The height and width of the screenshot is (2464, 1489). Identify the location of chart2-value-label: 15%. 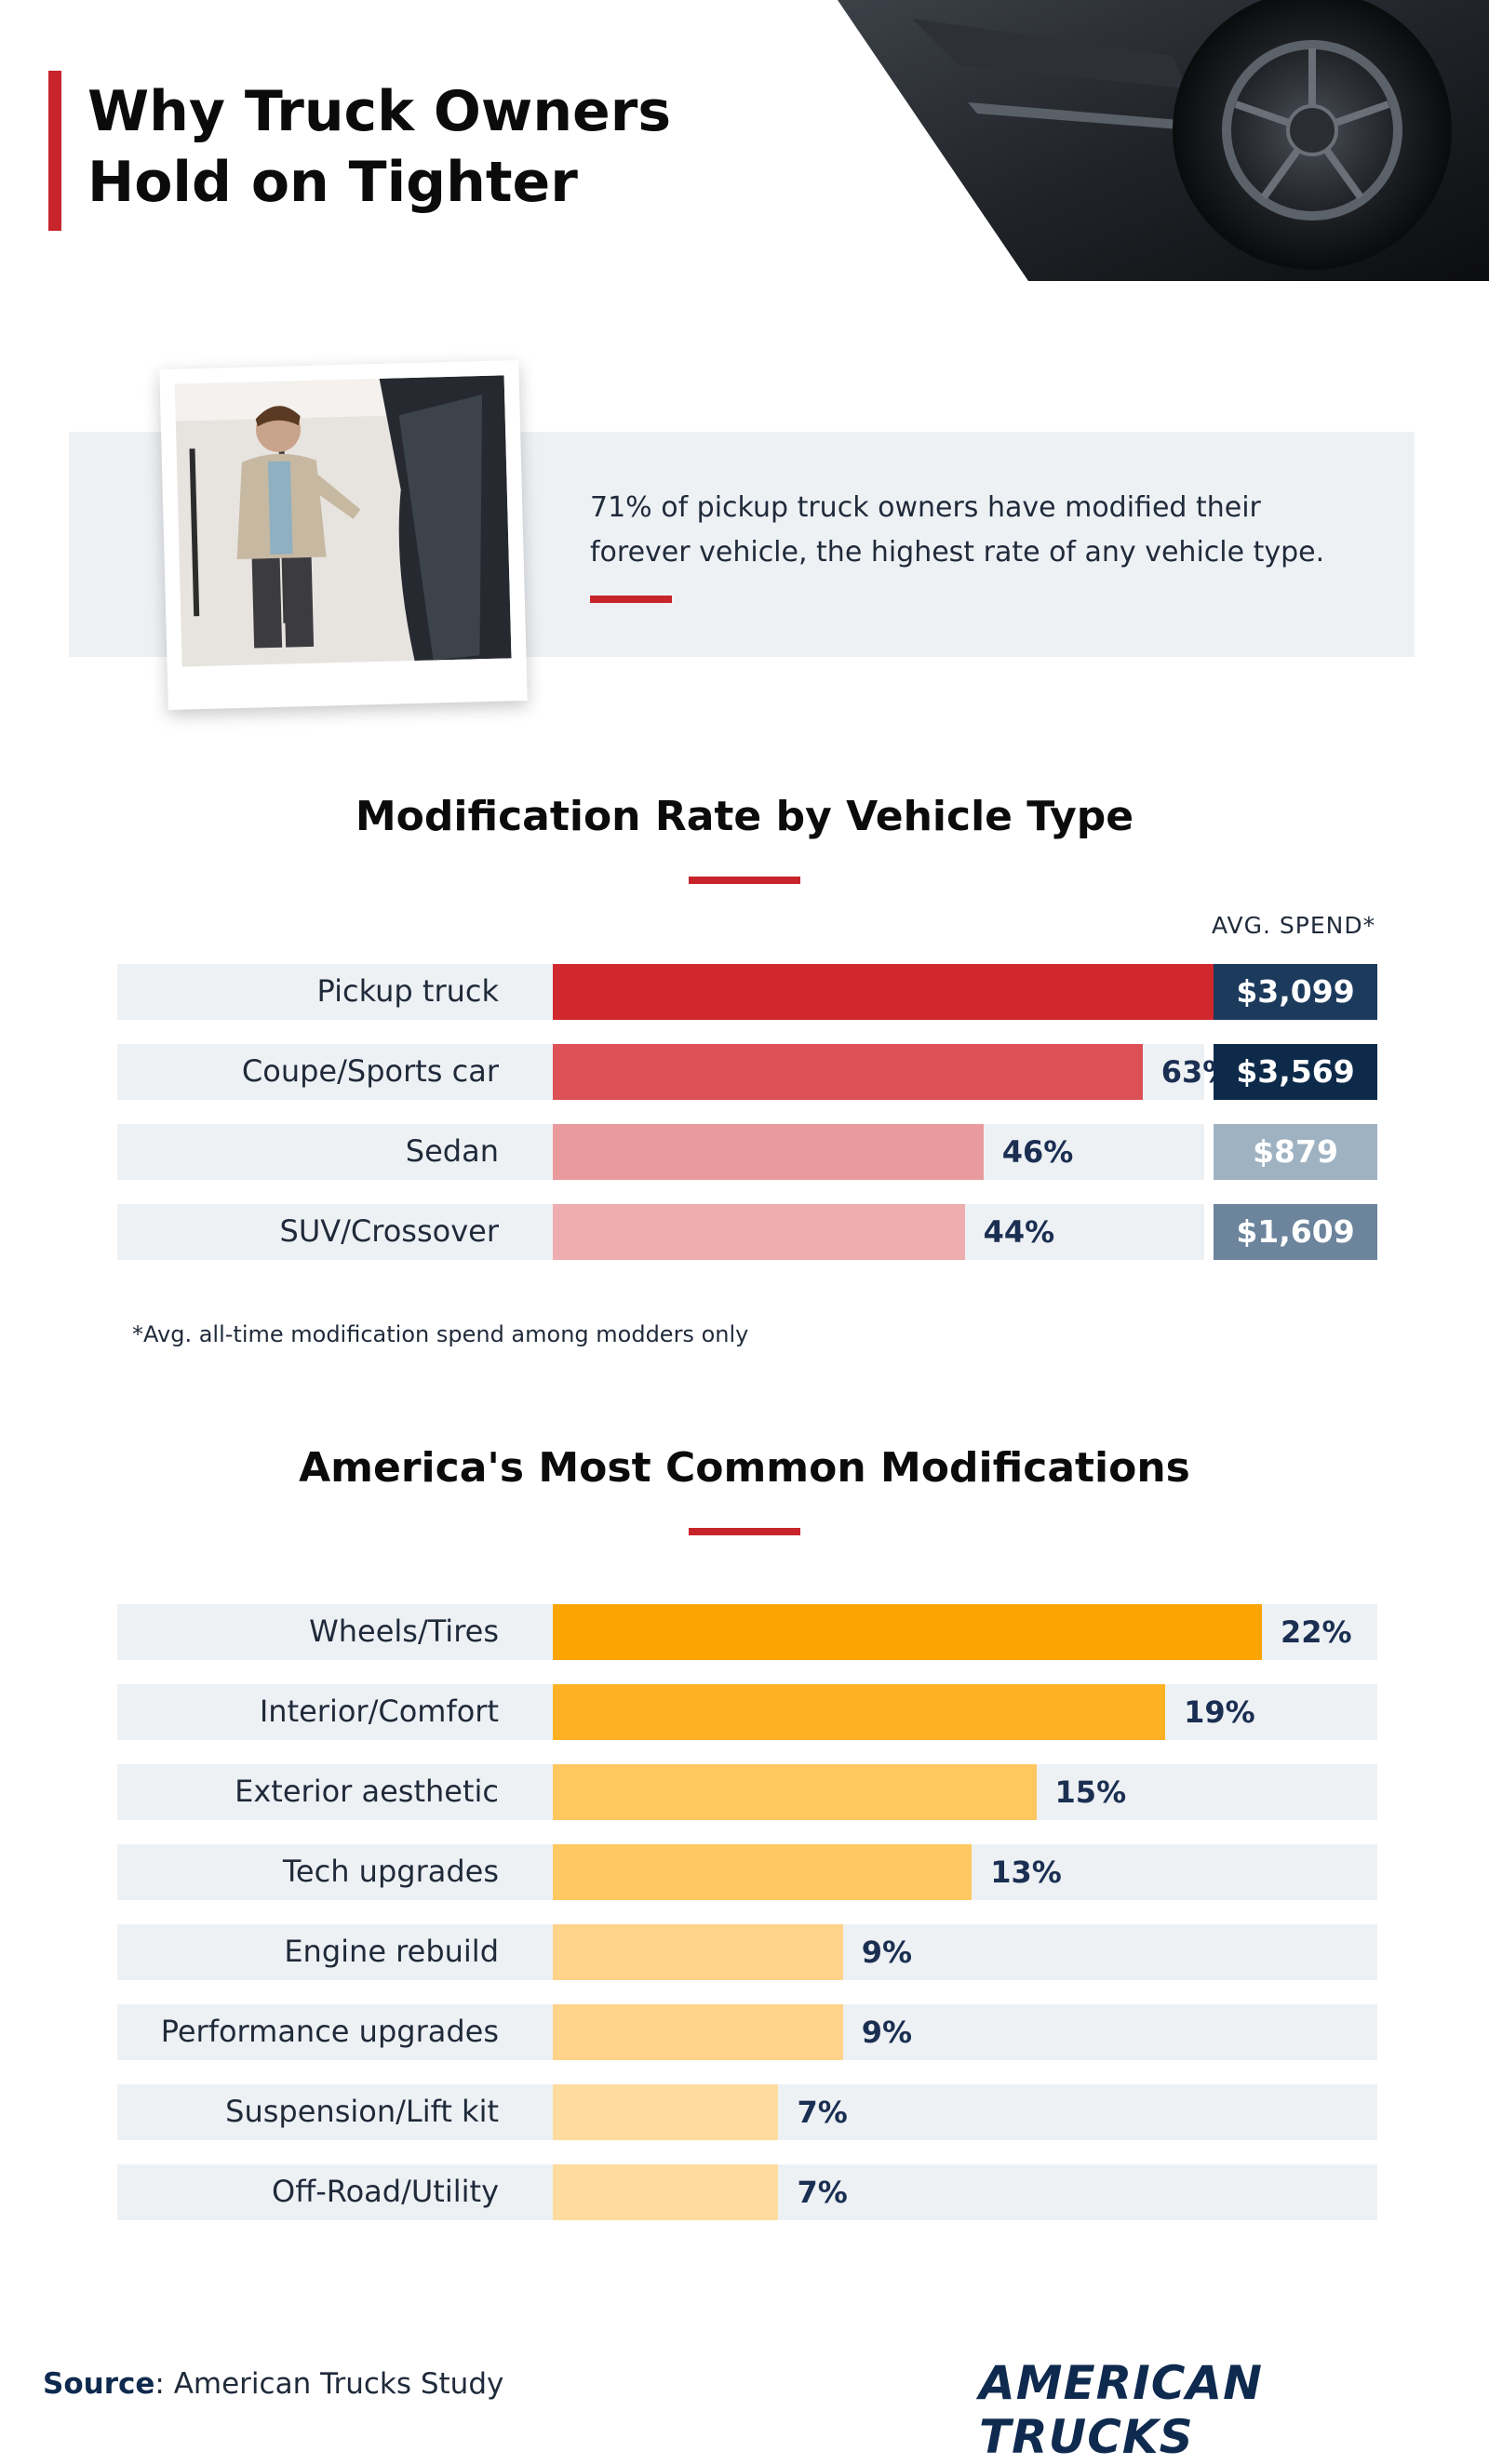
(1090, 1792).